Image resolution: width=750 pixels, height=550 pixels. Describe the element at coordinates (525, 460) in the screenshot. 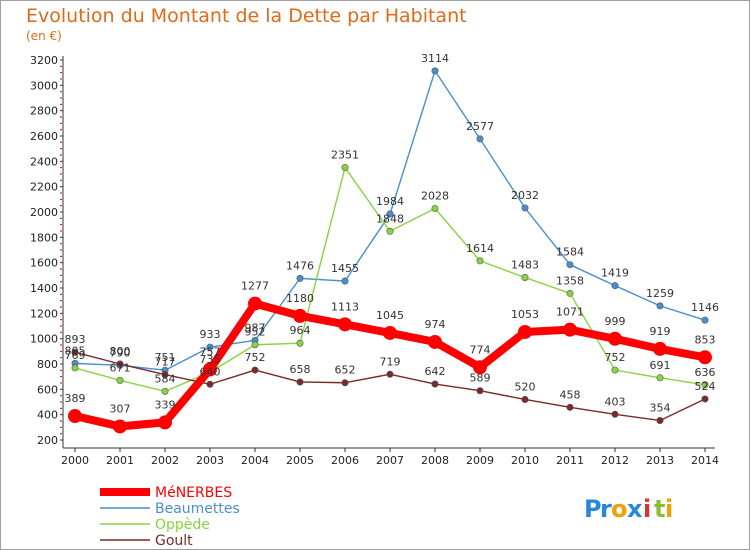

I see `x-tick-label: 2010` at that location.